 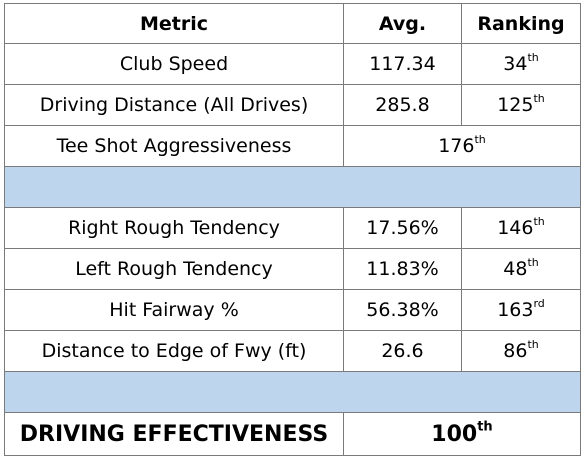 I want to click on rank-value: 176, so click(x=456, y=146).